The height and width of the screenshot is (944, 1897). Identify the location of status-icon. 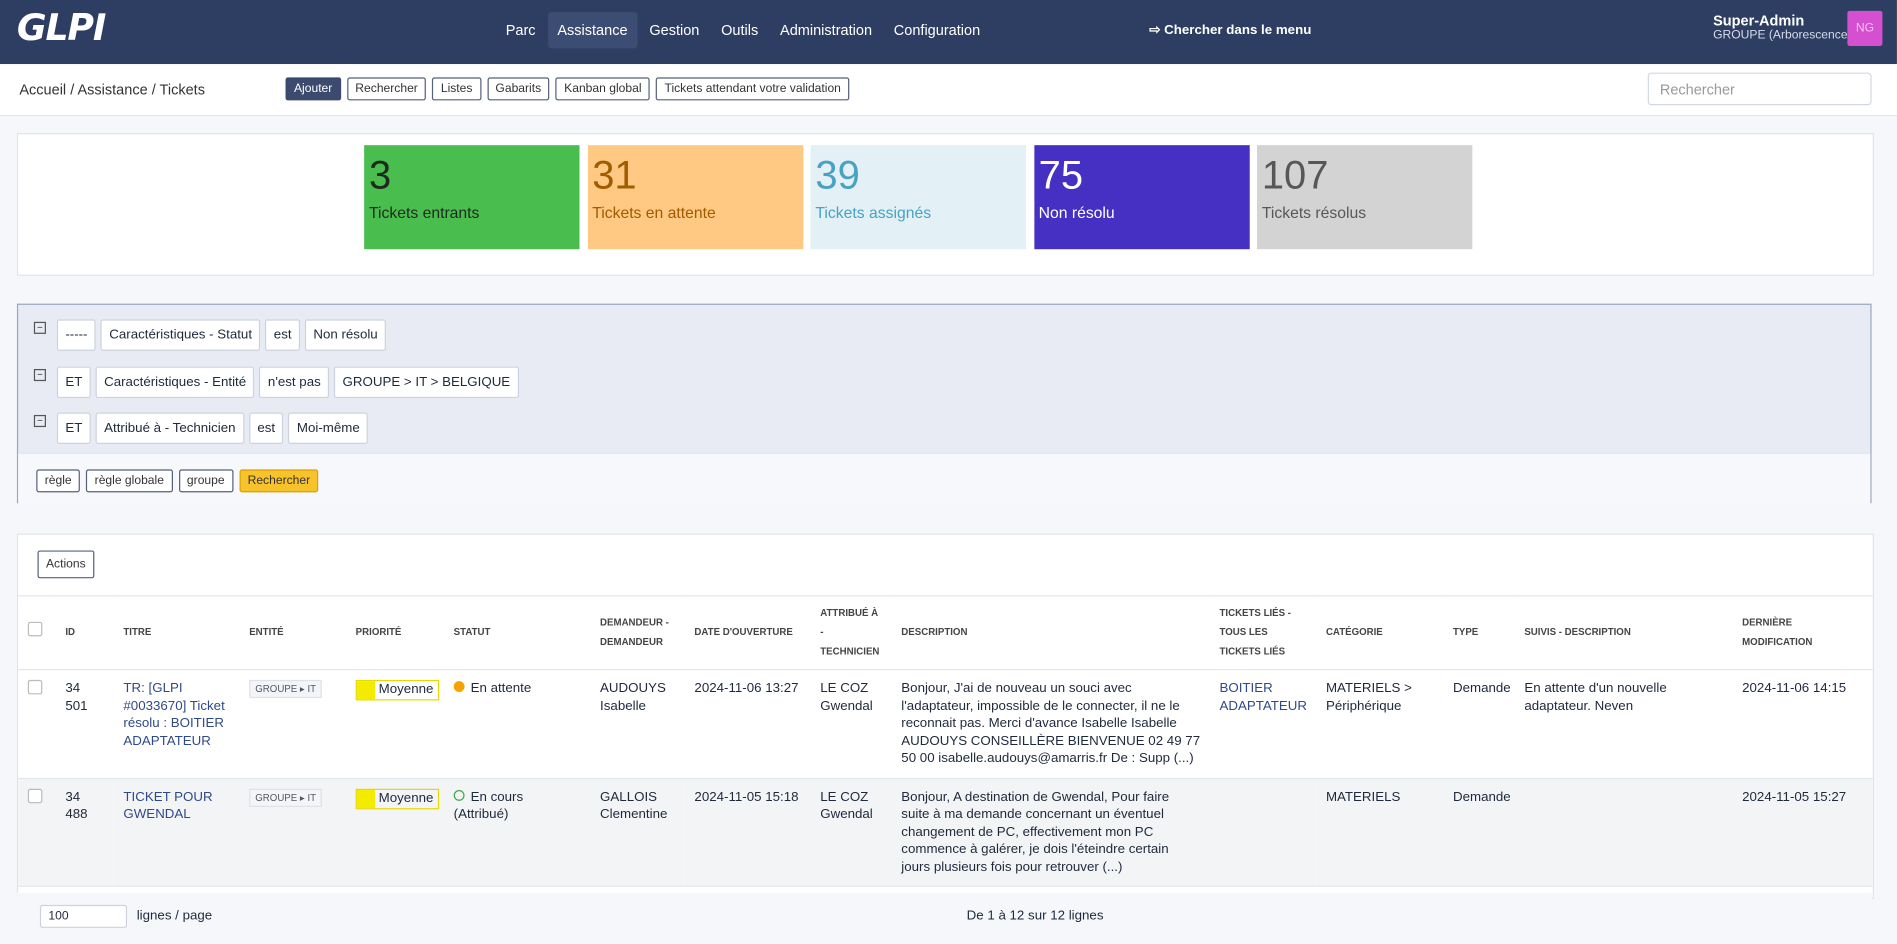
(459, 795).